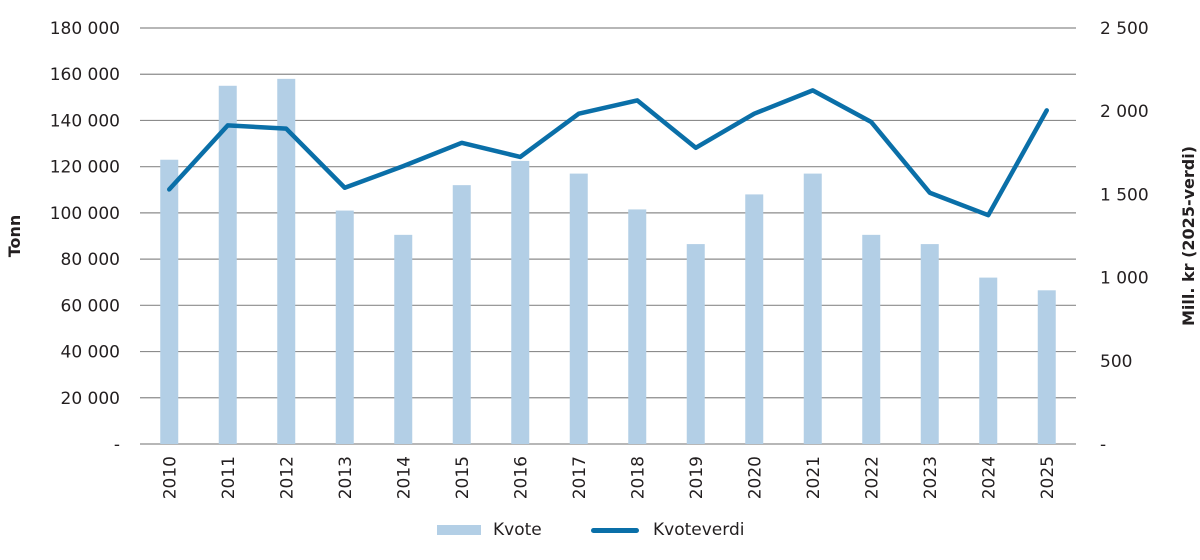  I want to click on bar-2021, so click(812, 308).